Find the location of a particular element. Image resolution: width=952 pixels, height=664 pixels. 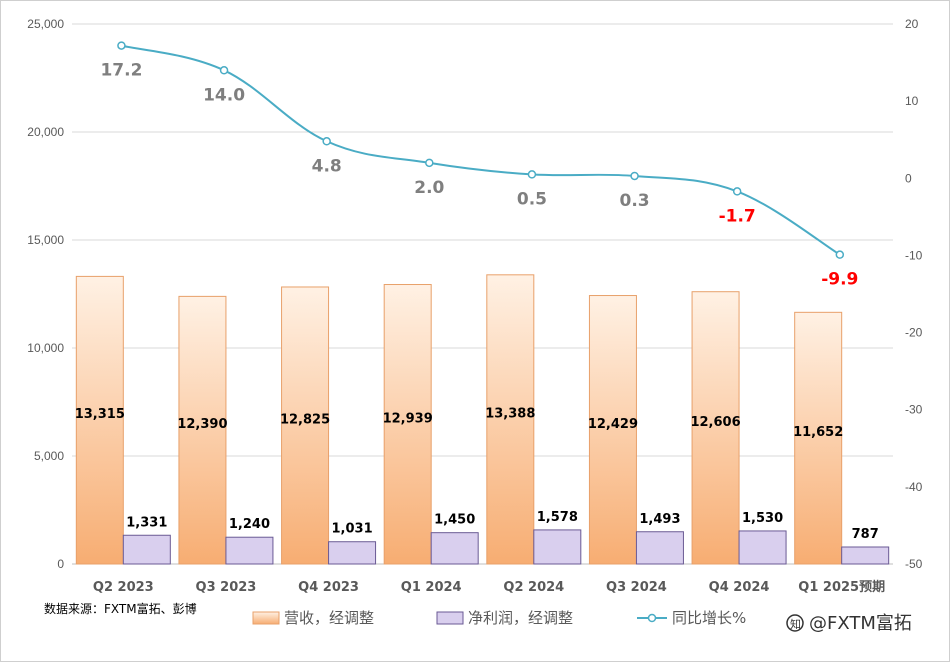

category-label: Q2 2023 is located at coordinates (123, 587).